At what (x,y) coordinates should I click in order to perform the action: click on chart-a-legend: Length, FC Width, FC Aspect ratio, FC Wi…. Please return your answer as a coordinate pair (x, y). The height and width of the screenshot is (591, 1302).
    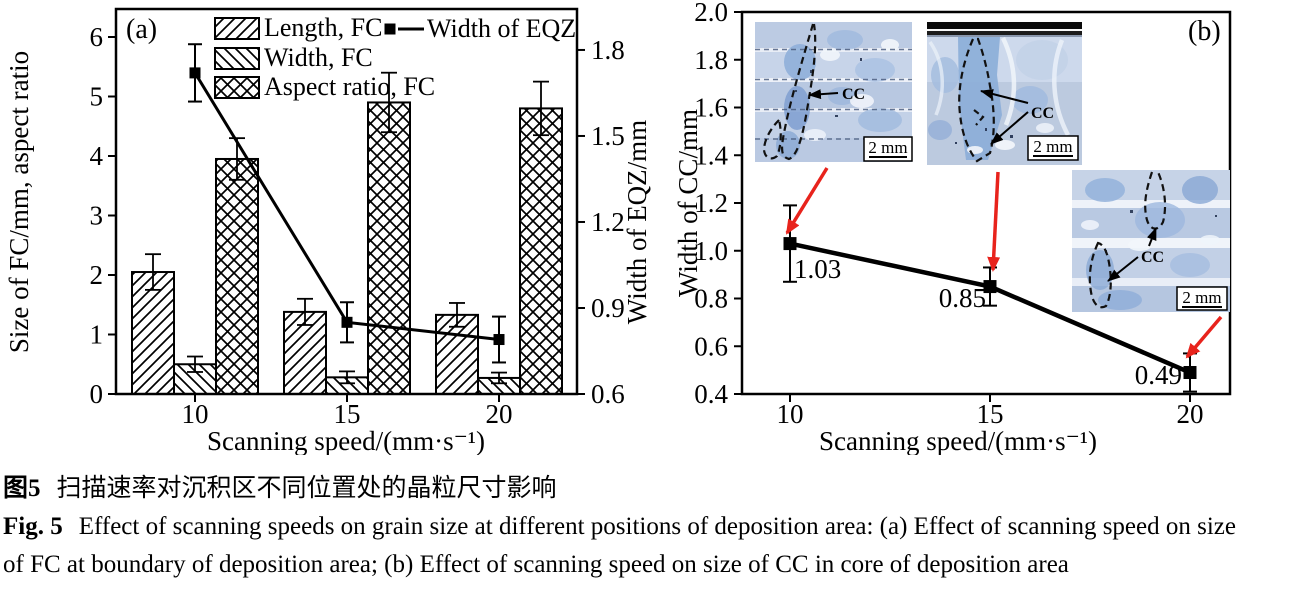
    Looking at the image, I should click on (395, 57).